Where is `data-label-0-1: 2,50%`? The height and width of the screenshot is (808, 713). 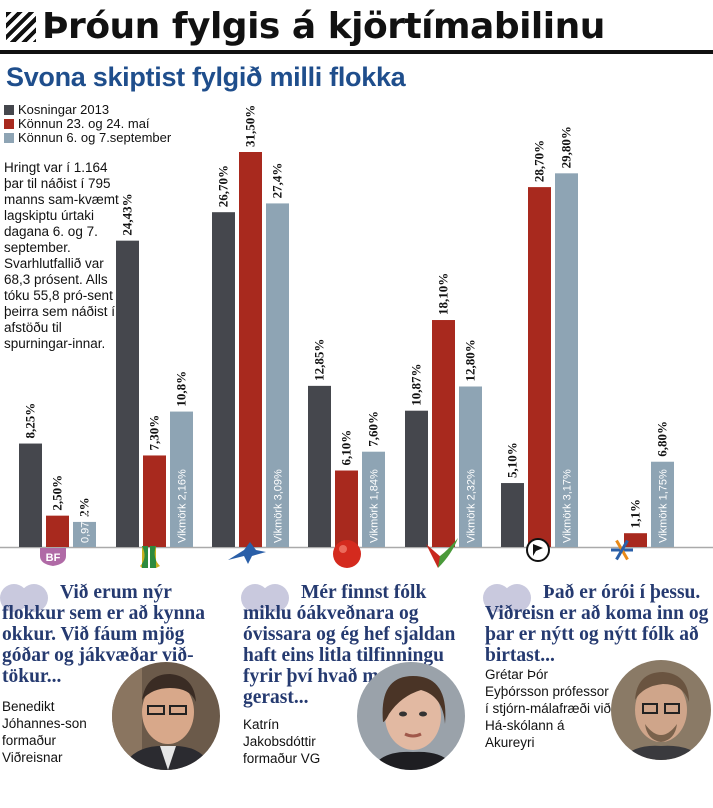
data-label-0-1: 2,50% is located at coordinates (57, 493).